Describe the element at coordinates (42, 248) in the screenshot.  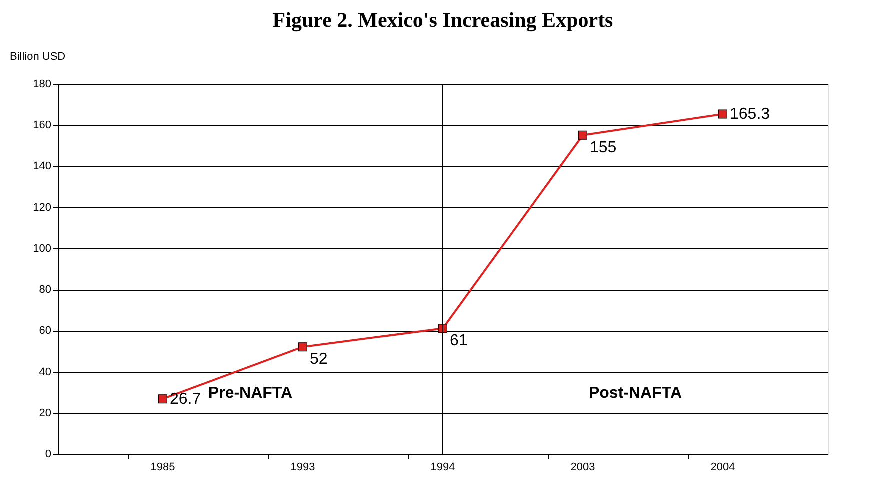
I see `y-tick-label: 100` at that location.